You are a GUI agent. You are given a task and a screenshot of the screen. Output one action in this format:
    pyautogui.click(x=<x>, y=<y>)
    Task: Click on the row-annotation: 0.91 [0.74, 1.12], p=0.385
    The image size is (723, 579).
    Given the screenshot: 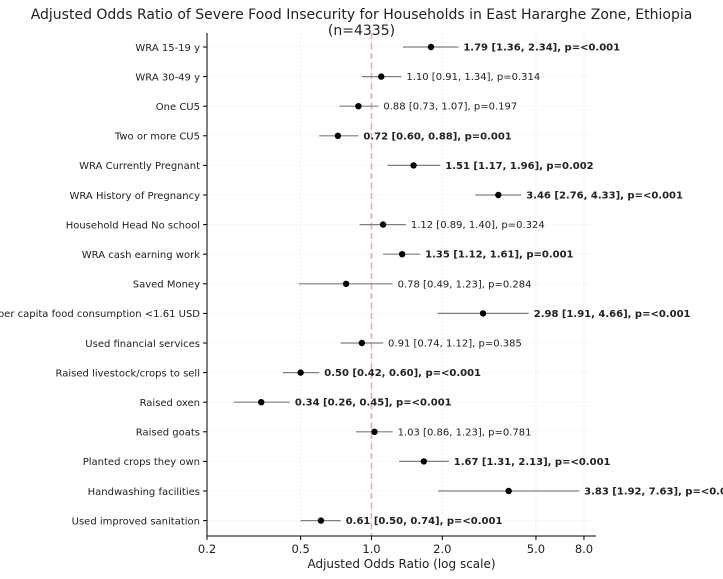 What is the action you would take?
    pyautogui.click(x=455, y=344)
    